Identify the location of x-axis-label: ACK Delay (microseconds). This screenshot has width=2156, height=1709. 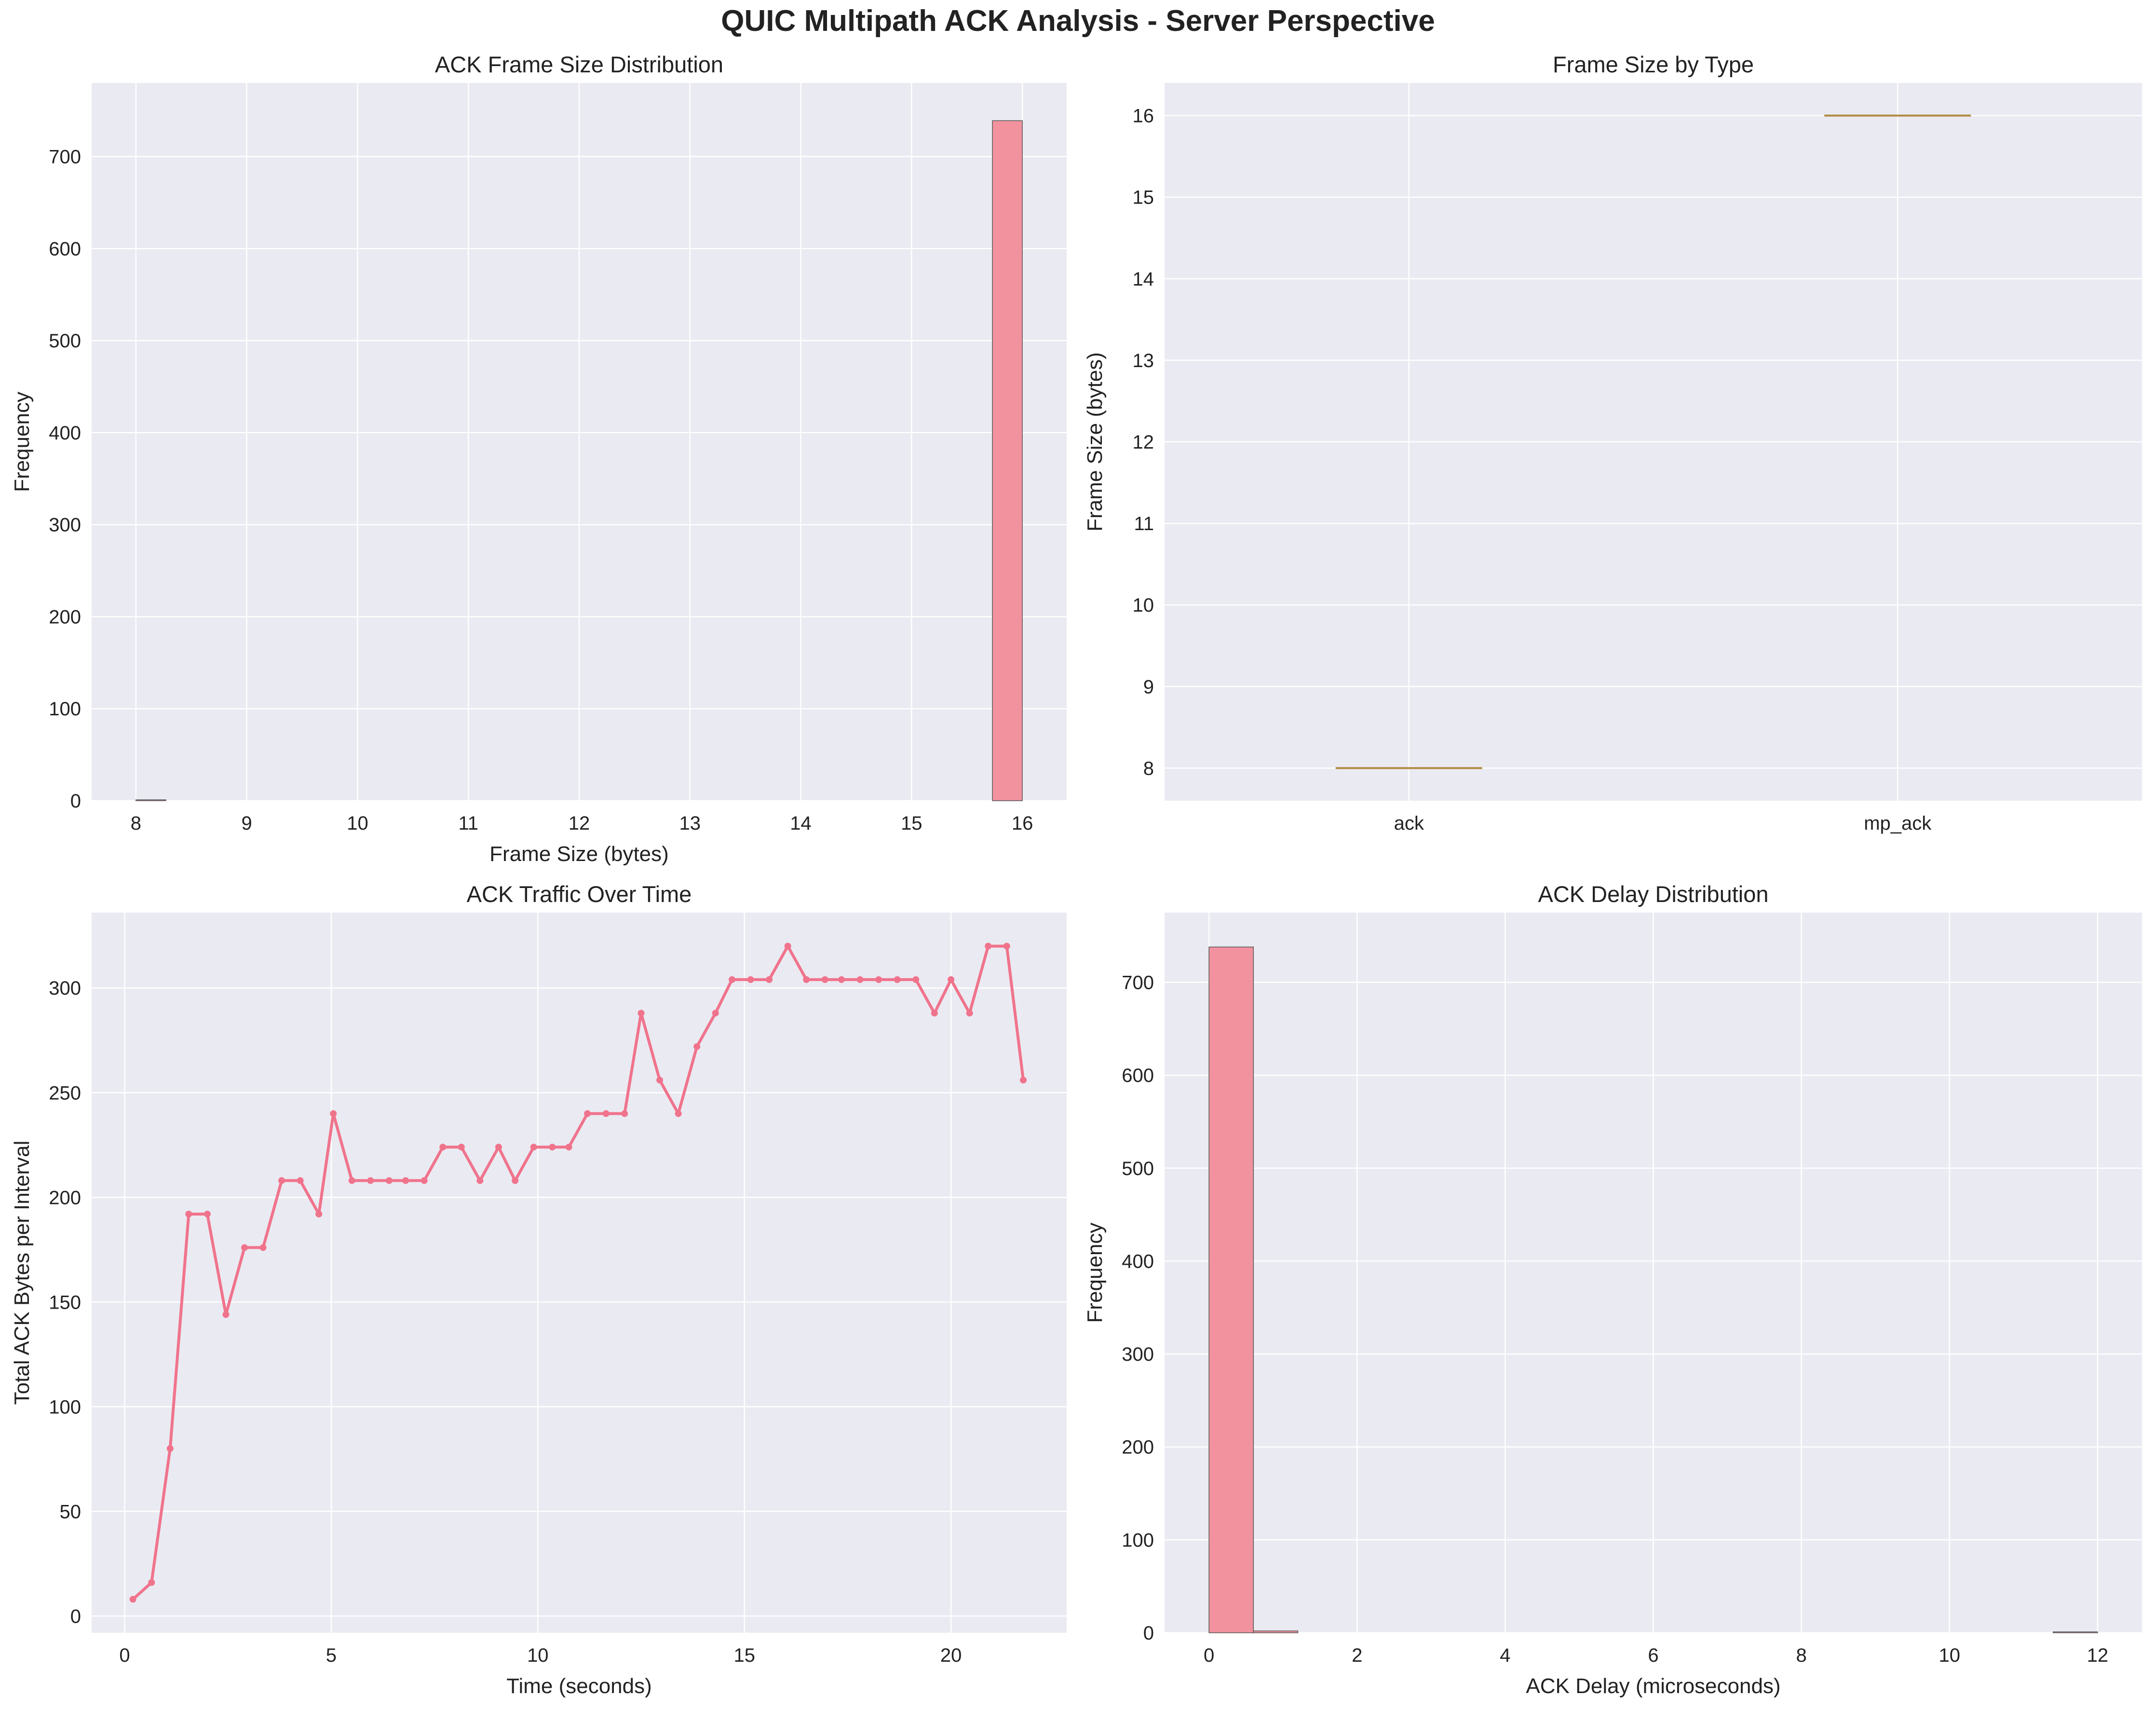
(1653, 1686).